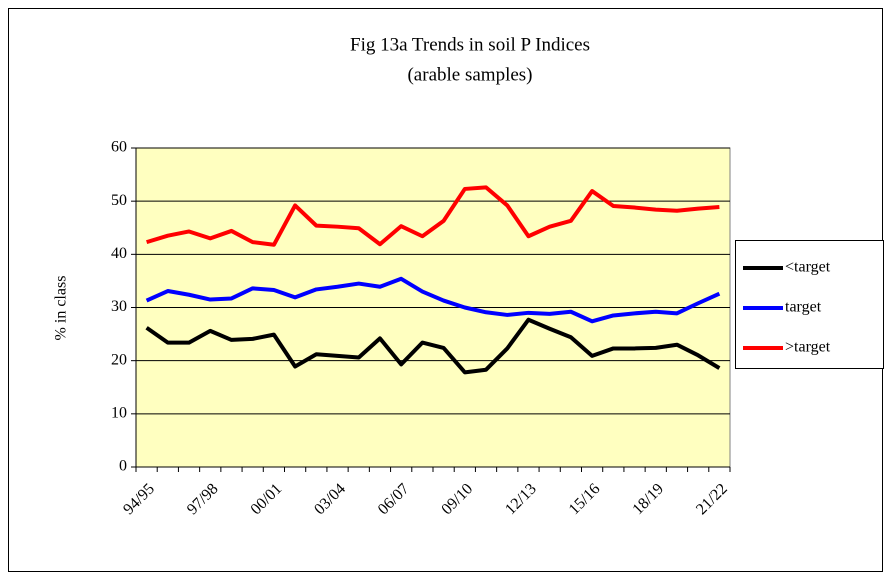 This screenshot has width=891, height=580. Describe the element at coordinates (119, 413) in the screenshot. I see `y-tick-label: 10` at that location.